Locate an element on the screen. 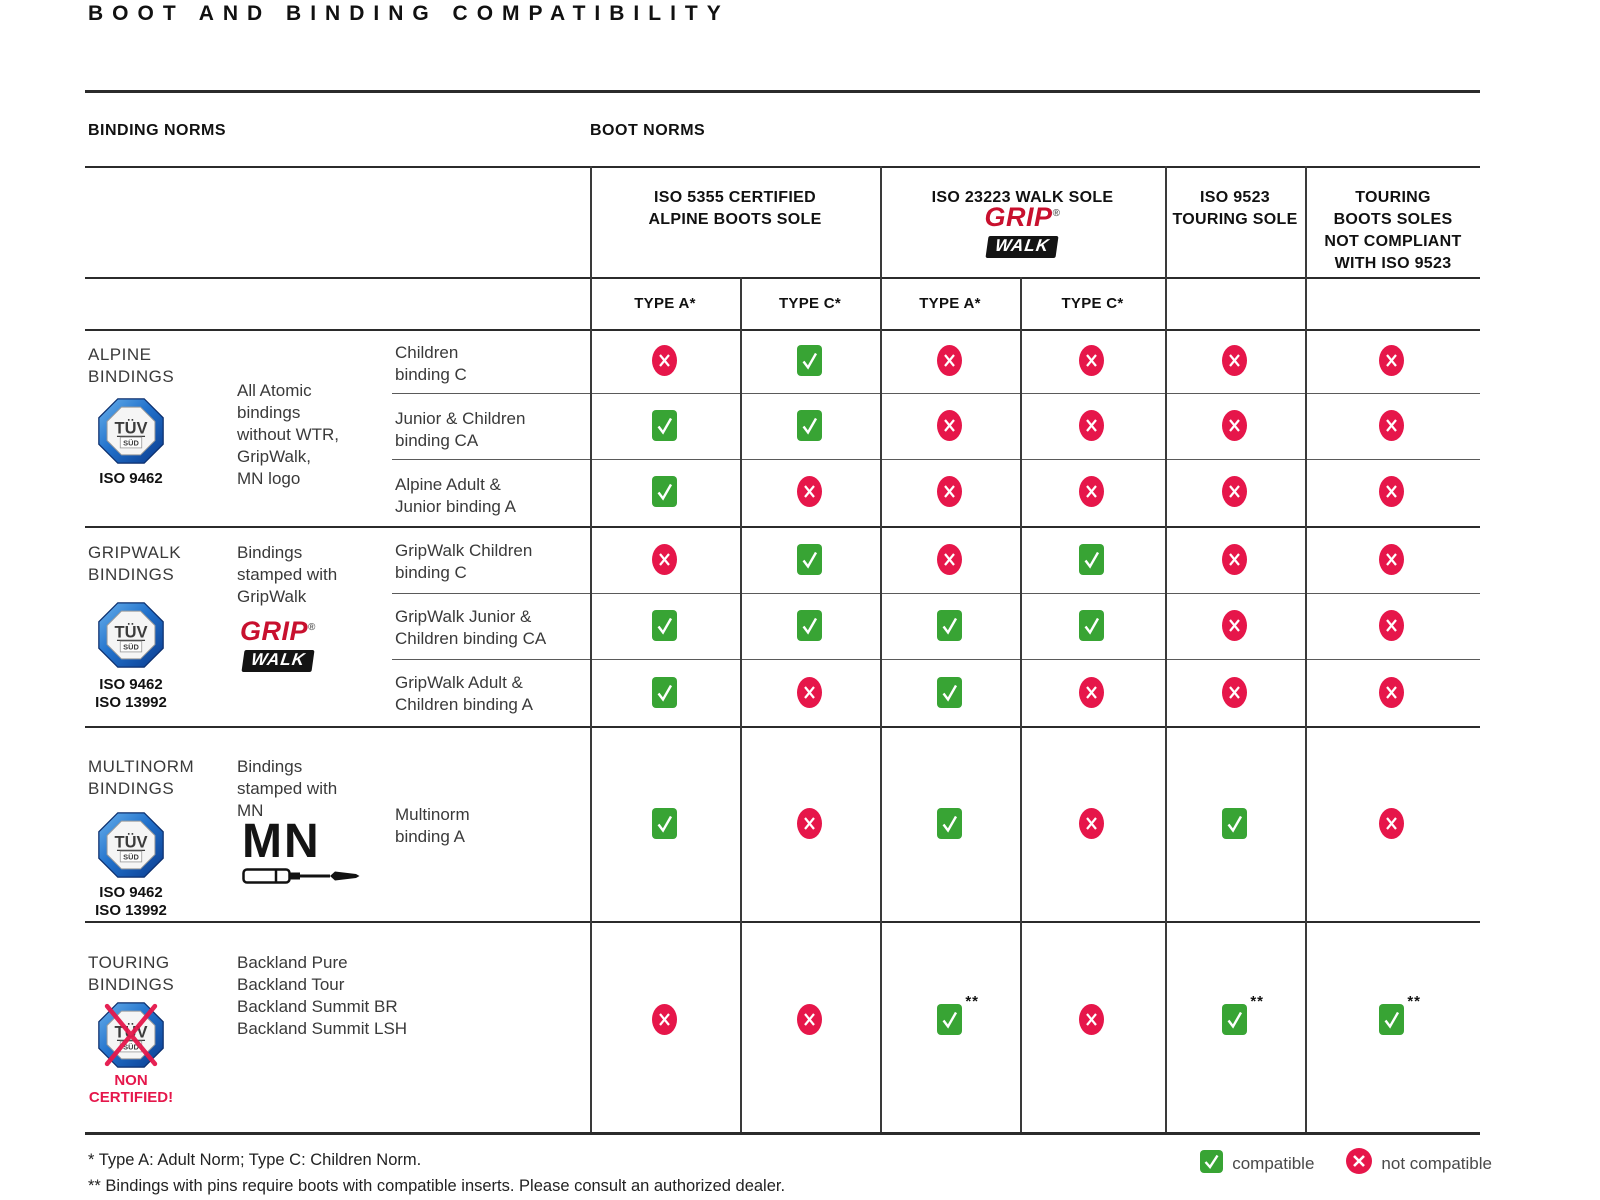 The image size is (1600, 1200). iso-certification-label: ISO 9462 ISO 13992 is located at coordinates (131, 901).